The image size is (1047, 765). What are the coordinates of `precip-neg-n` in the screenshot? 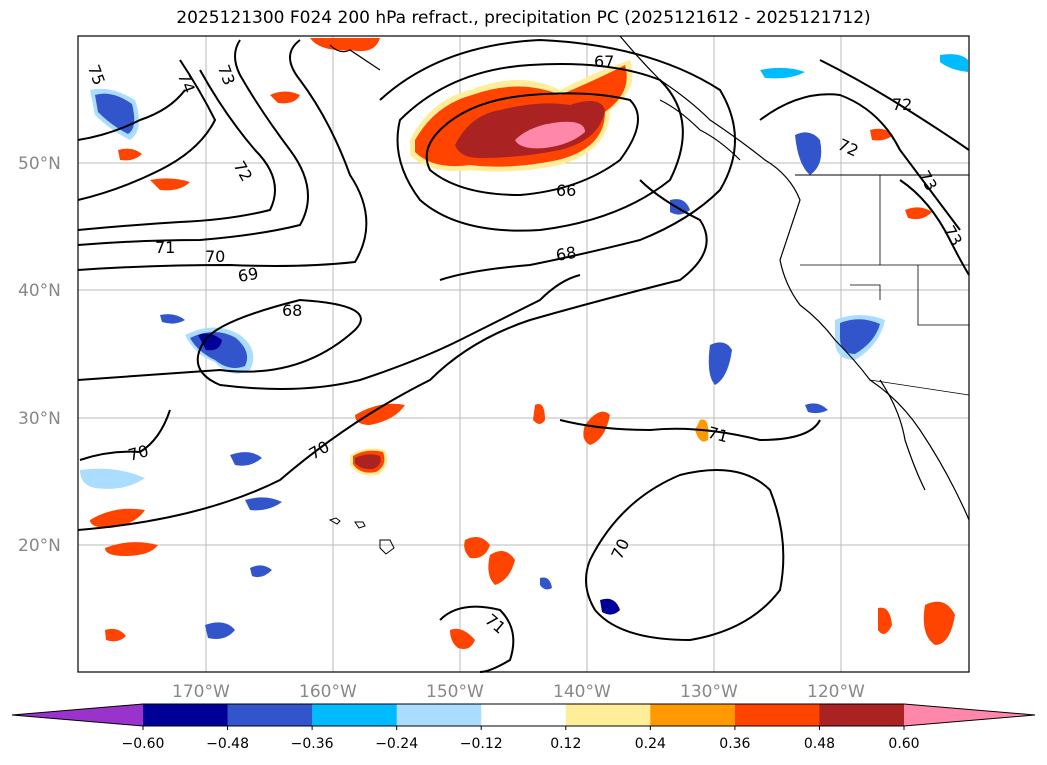 It's located at (954, 63).